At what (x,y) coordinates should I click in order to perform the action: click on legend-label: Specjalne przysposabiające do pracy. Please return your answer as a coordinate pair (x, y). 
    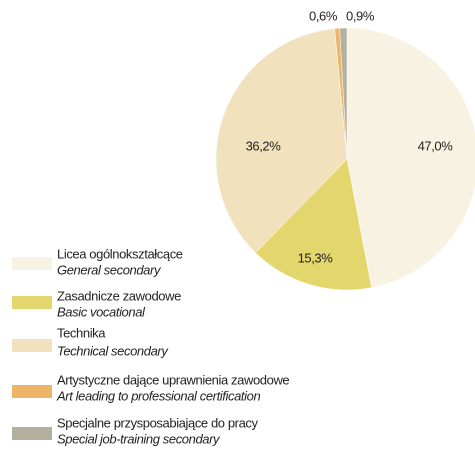
    Looking at the image, I should click on (158, 422).